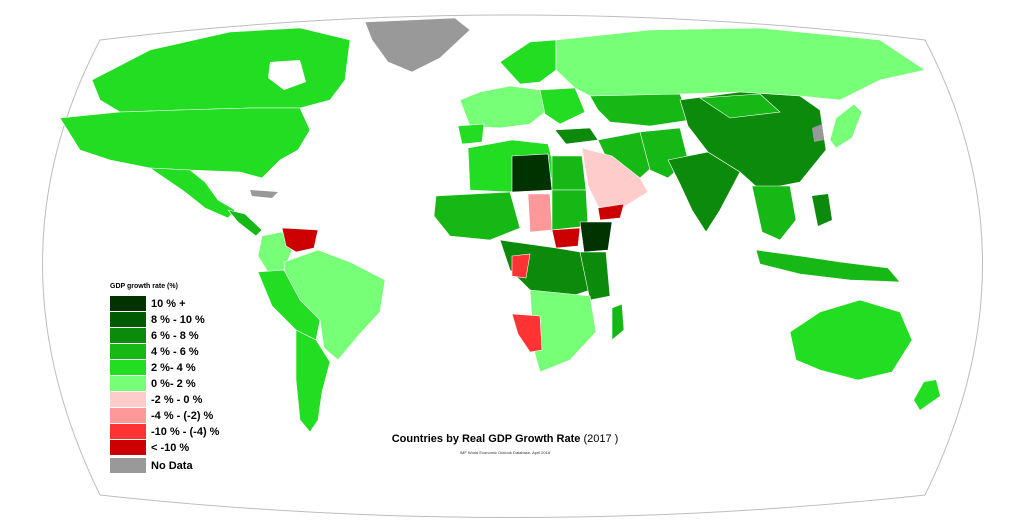 Image resolution: width=1024 pixels, height=525 pixels. I want to click on legend-item: No Data, so click(210, 465).